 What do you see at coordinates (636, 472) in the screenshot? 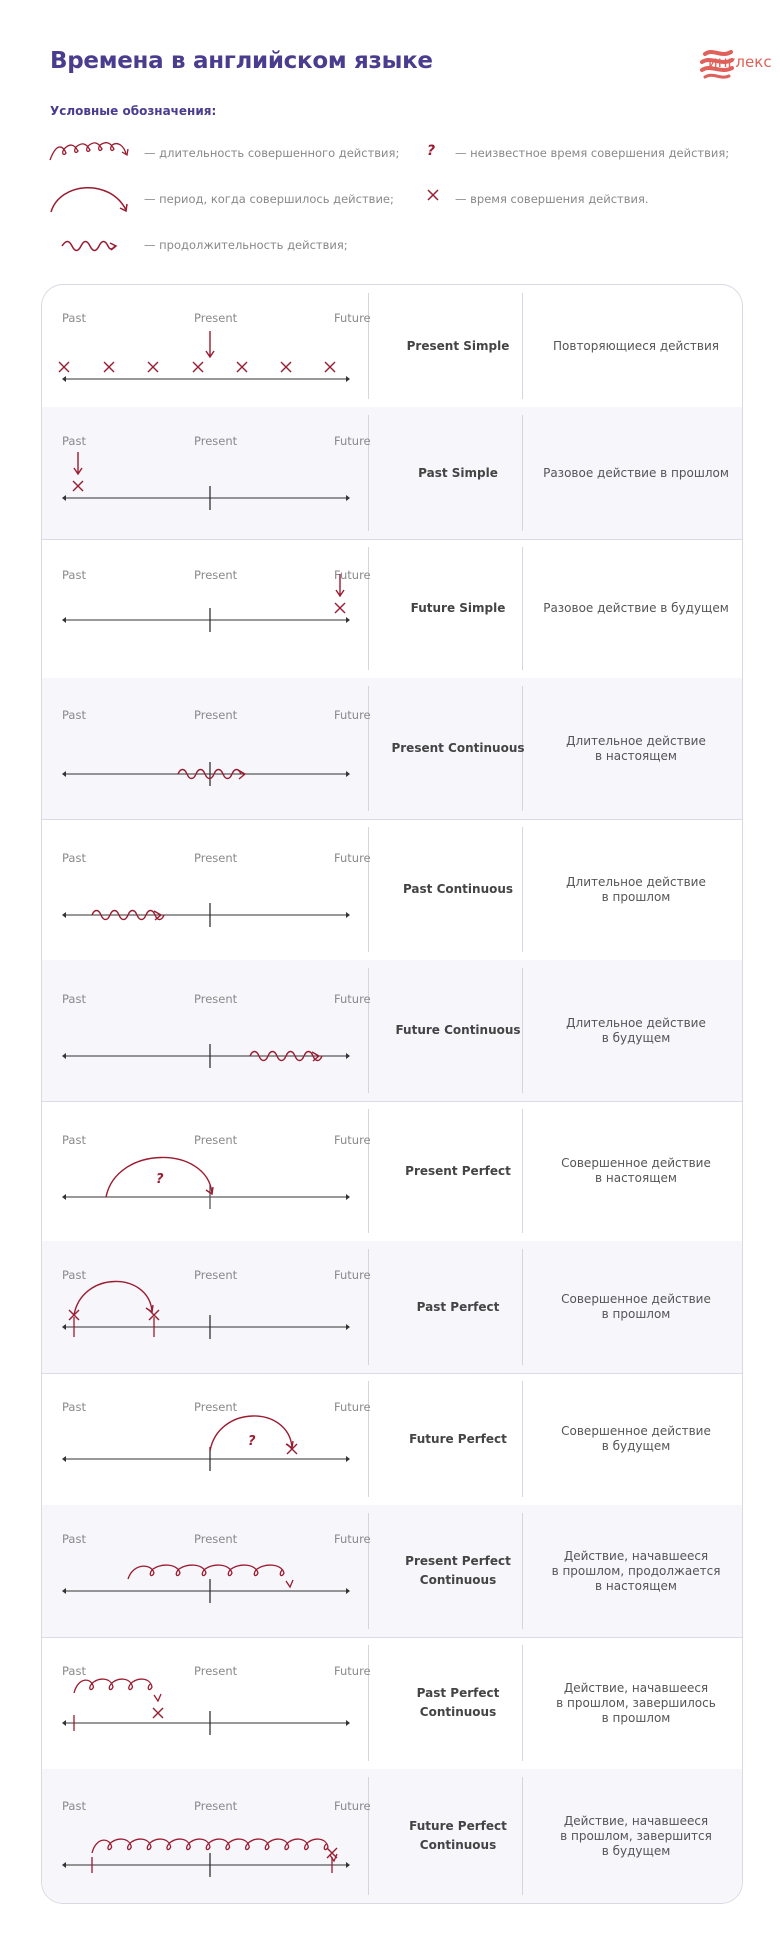
I see `description-line: Разовое действие в прошлом` at bounding box center [636, 472].